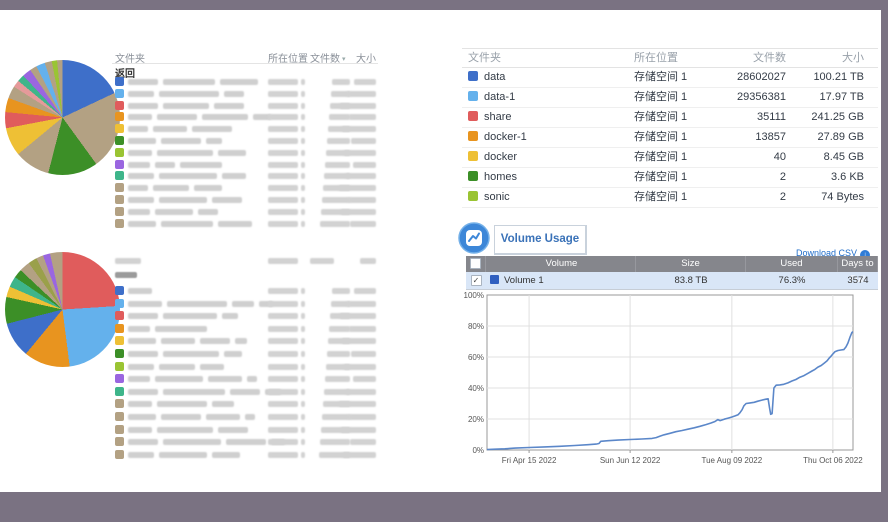  Describe the element at coordinates (672, 281) in the screenshot. I see `volume-row: ✓ Volume 1 83.8 TB 76.3% 3574` at that location.